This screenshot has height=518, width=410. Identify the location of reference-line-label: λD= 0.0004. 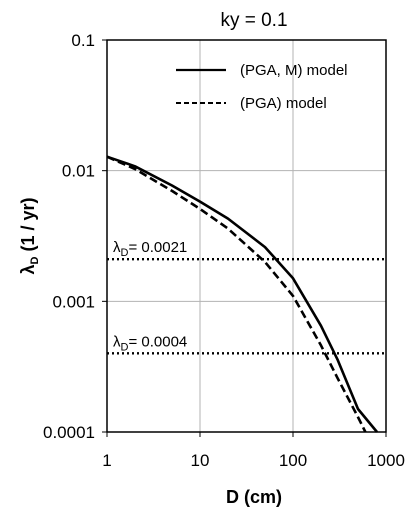
(150, 343).